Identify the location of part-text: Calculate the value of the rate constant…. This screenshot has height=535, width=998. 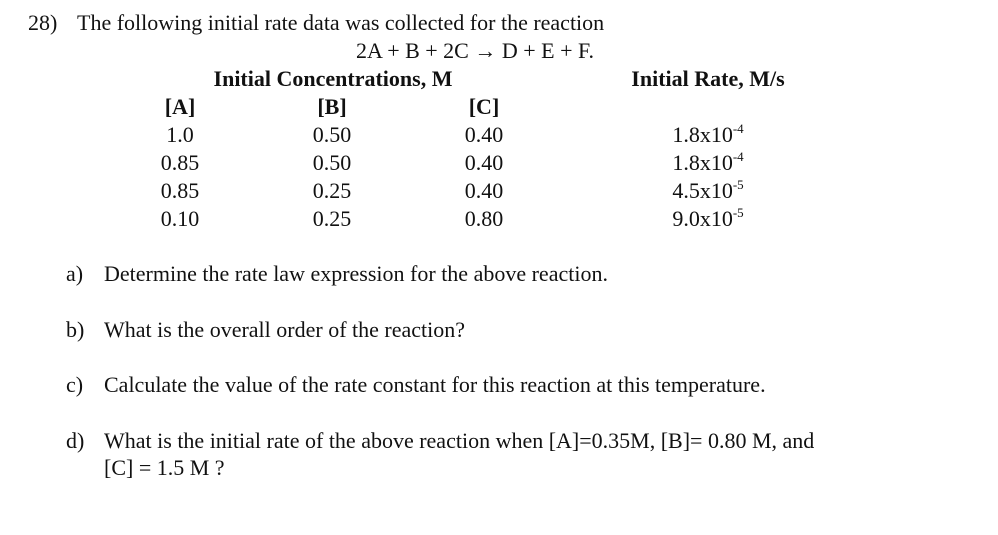
(435, 384).